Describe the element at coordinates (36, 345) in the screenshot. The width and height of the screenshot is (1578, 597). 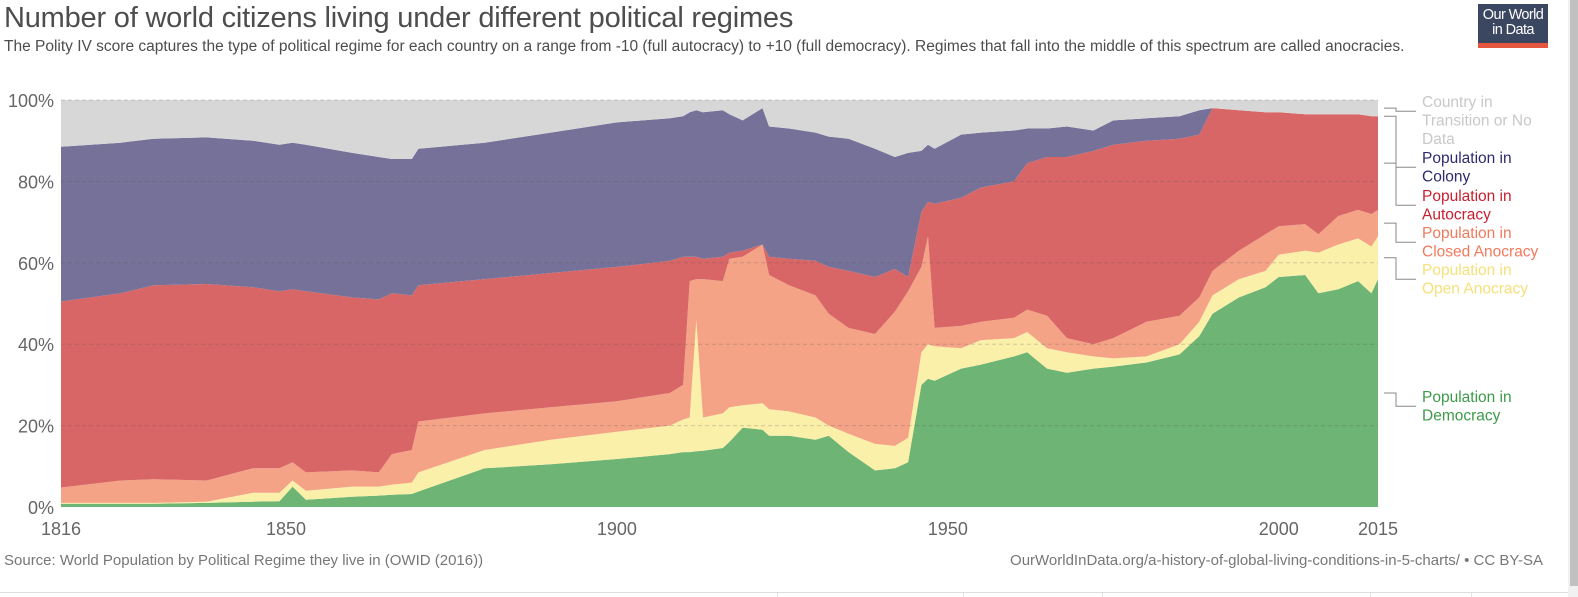
I see `y-tick-label: 40%` at that location.